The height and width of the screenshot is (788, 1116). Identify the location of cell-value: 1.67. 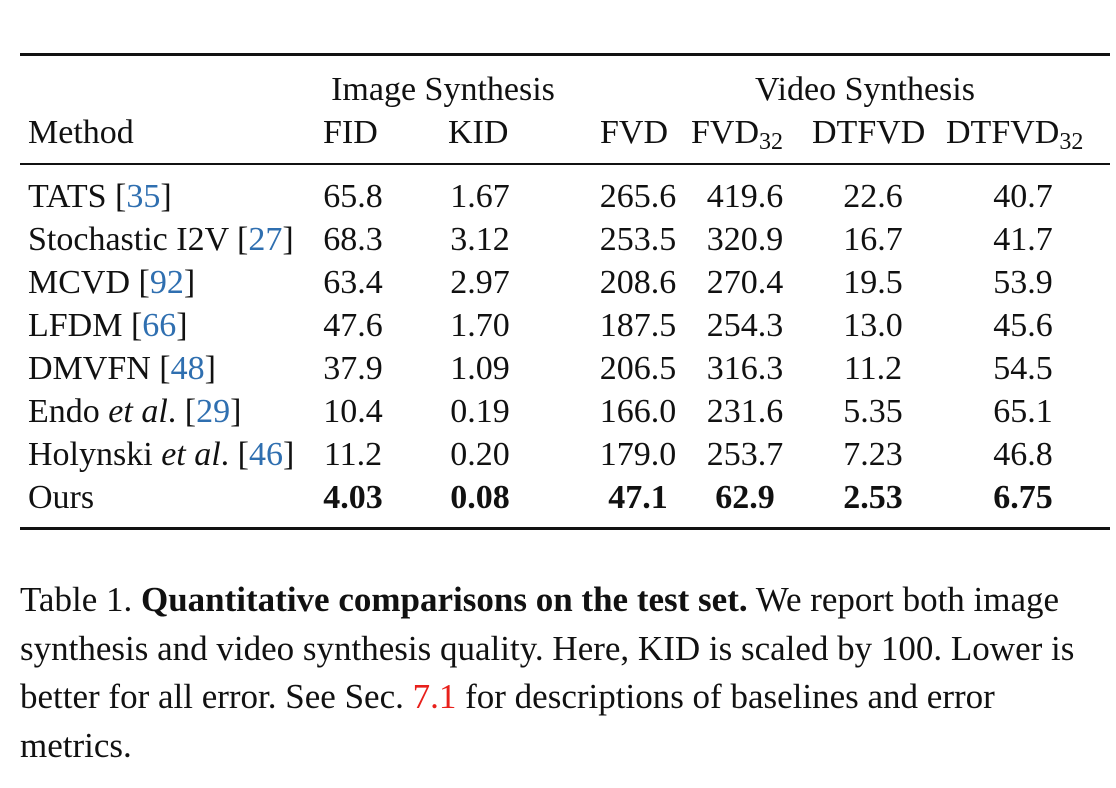
(480, 196).